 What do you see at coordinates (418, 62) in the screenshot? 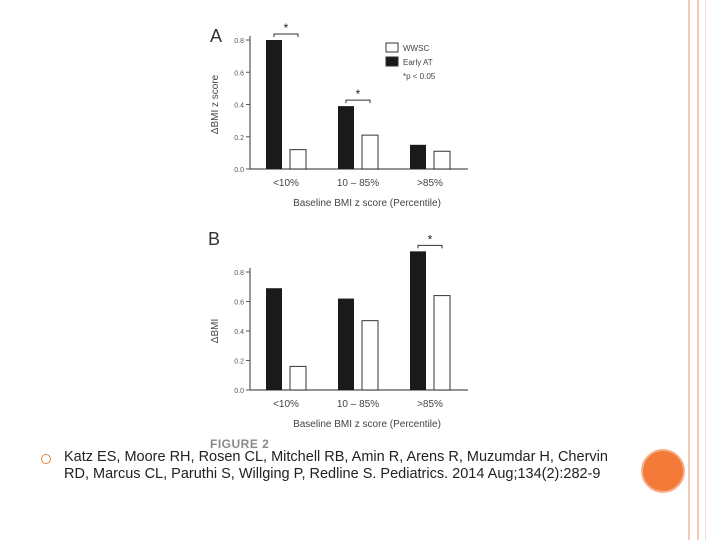
I see `legend-label: Early AT` at bounding box center [418, 62].